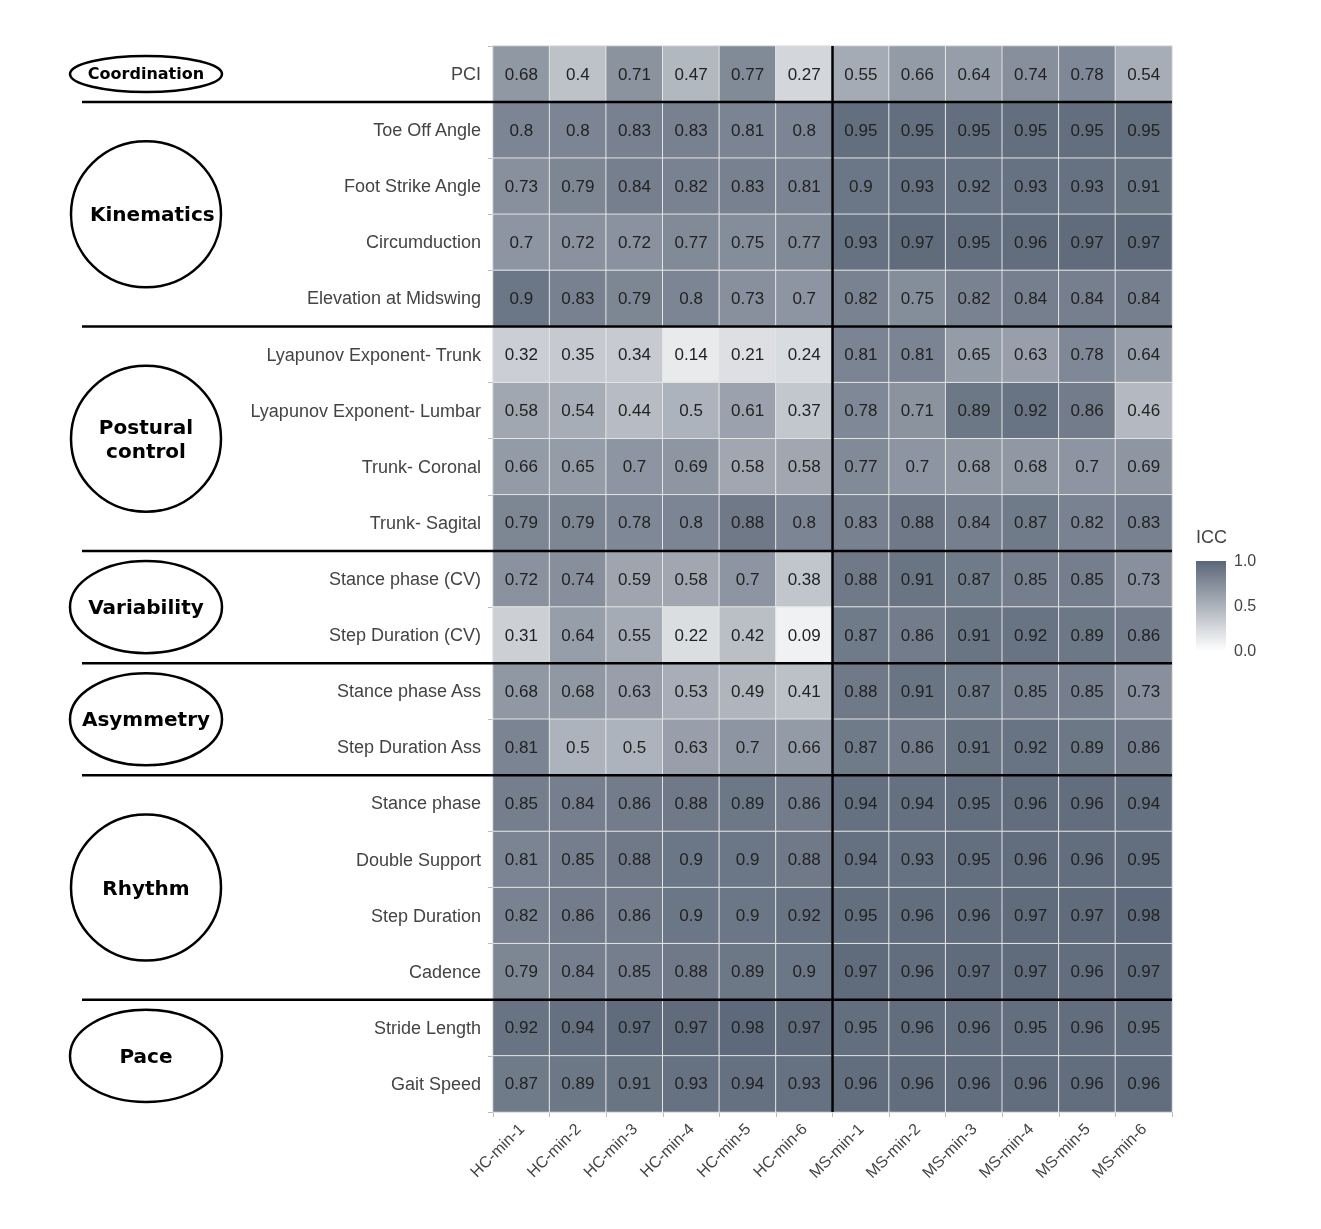 Image resolution: width=1321 pixels, height=1229 pixels. Describe the element at coordinates (427, 1027) in the screenshot. I see `y-tick-label: Stride Length` at that location.